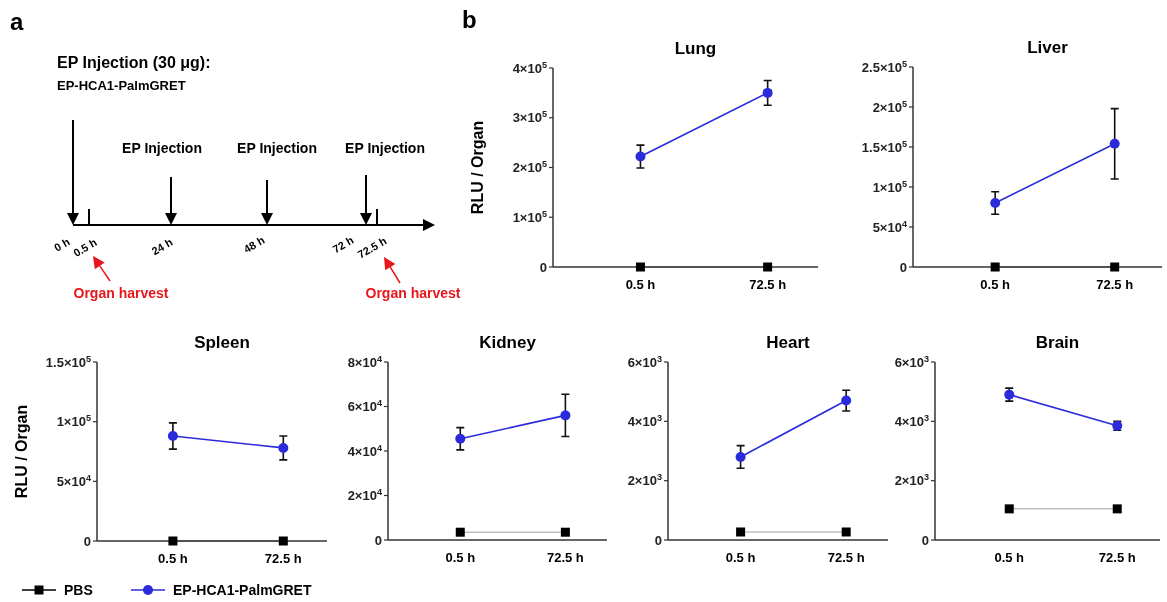 Image resolution: width=1167 pixels, height=602 pixels. Describe the element at coordinates (788, 342) in the screenshot. I see `chart-title: Heart` at that location.